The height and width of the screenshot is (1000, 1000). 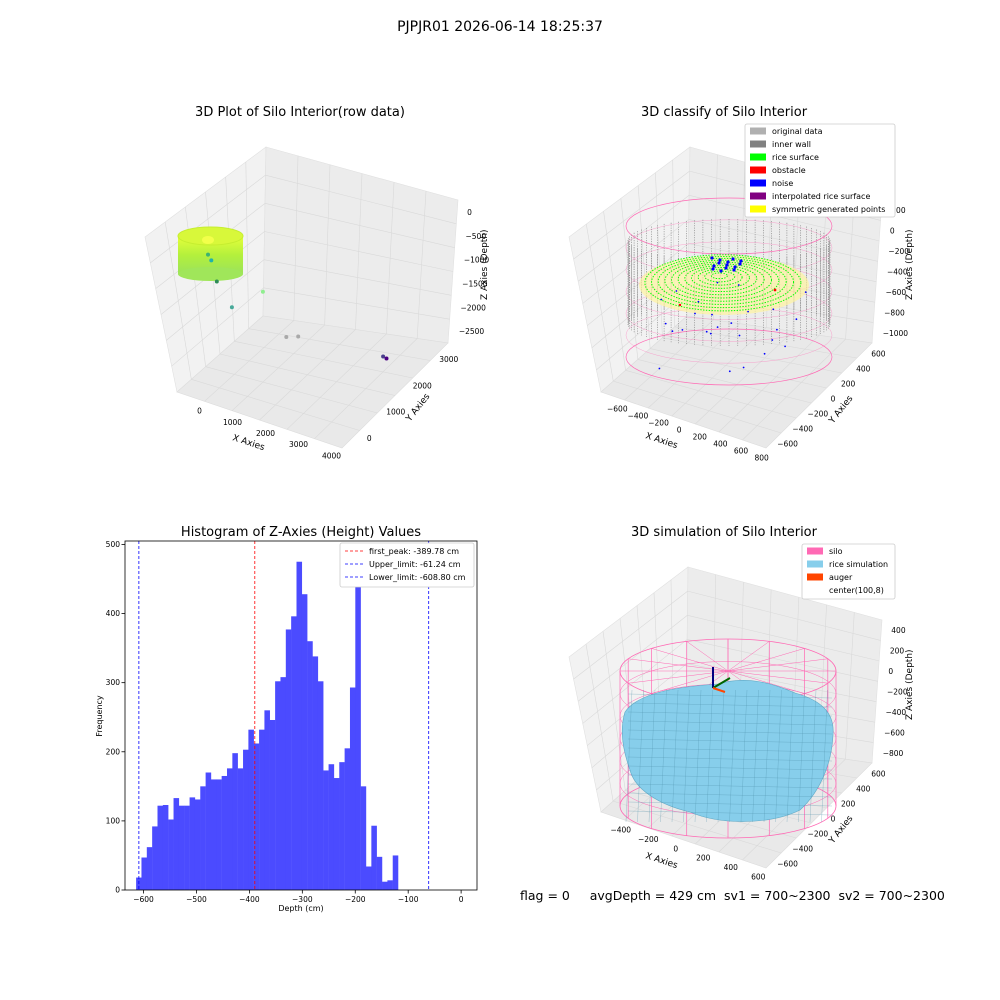 What do you see at coordinates (113, 820) in the screenshot?
I see `y-tick-label: 100` at bounding box center [113, 820].